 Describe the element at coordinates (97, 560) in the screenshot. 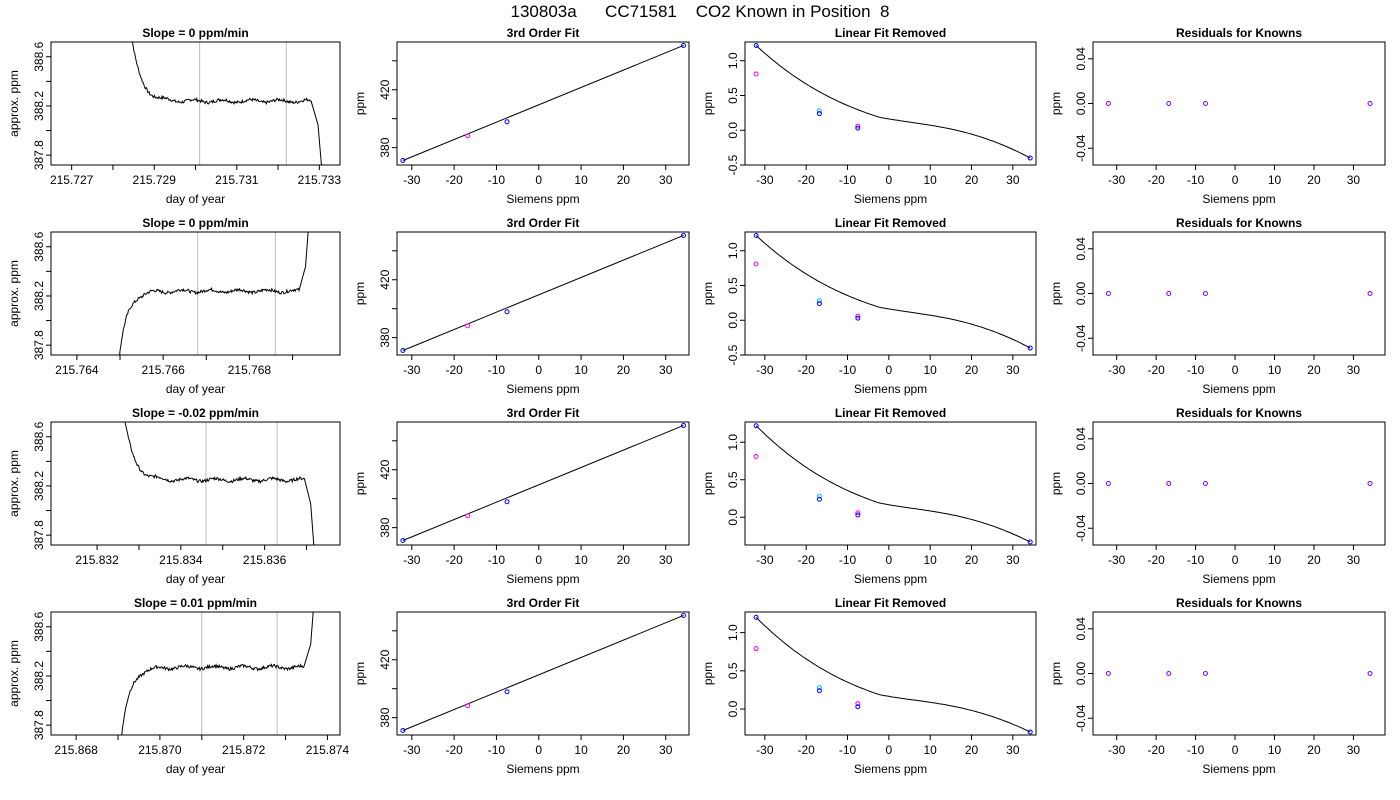

I see `x-tick-label: 215.832` at that location.